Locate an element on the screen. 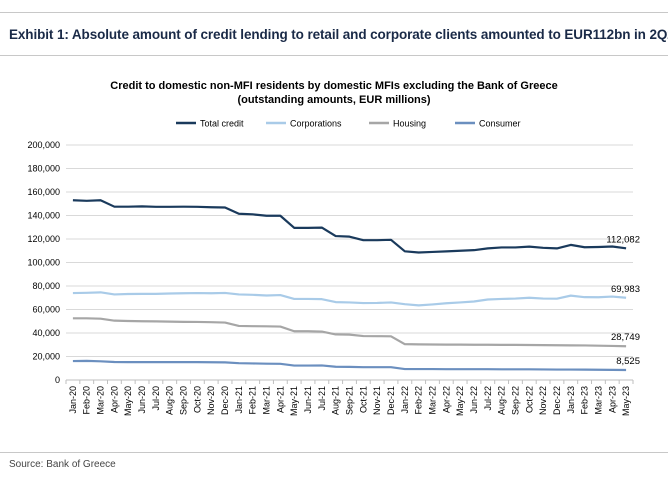  y-tick-label: 200,000 is located at coordinates (43, 145).